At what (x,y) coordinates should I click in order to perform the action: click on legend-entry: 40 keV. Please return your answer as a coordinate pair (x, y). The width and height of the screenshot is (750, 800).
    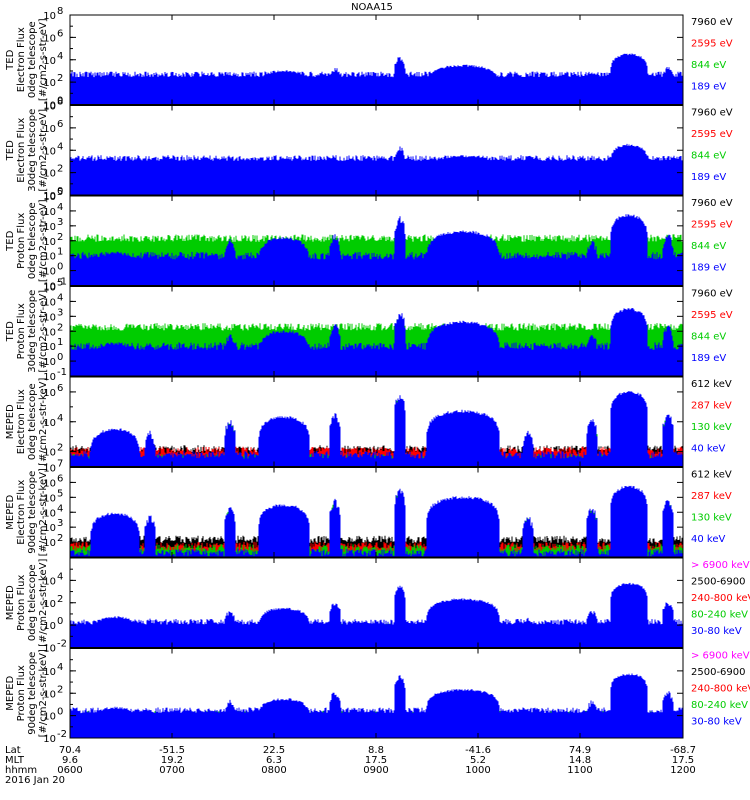
    Looking at the image, I should click on (708, 539).